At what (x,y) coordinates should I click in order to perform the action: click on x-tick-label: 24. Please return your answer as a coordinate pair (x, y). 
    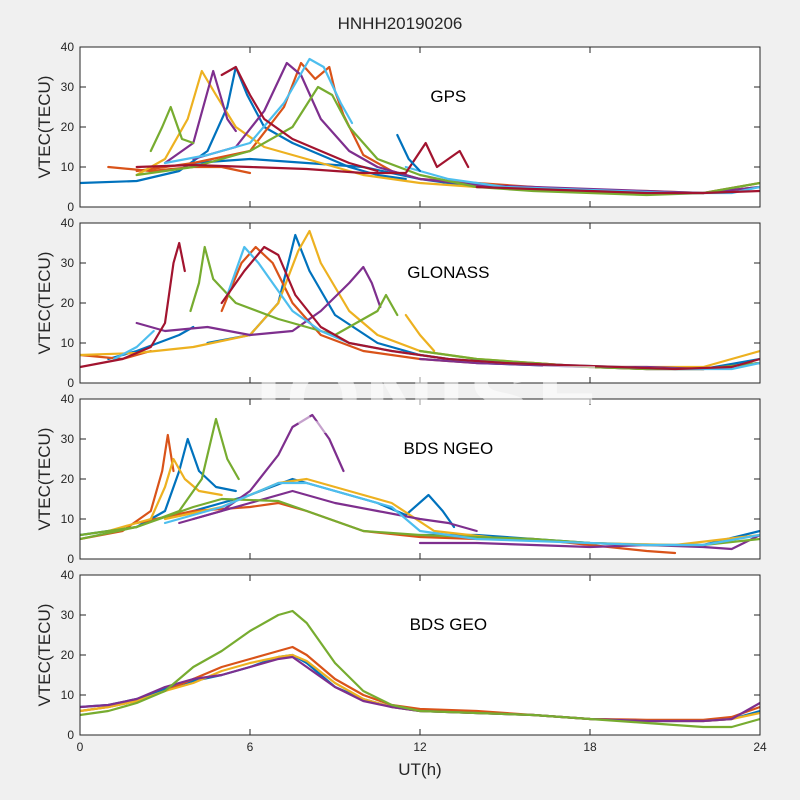
    Looking at the image, I should click on (760, 747).